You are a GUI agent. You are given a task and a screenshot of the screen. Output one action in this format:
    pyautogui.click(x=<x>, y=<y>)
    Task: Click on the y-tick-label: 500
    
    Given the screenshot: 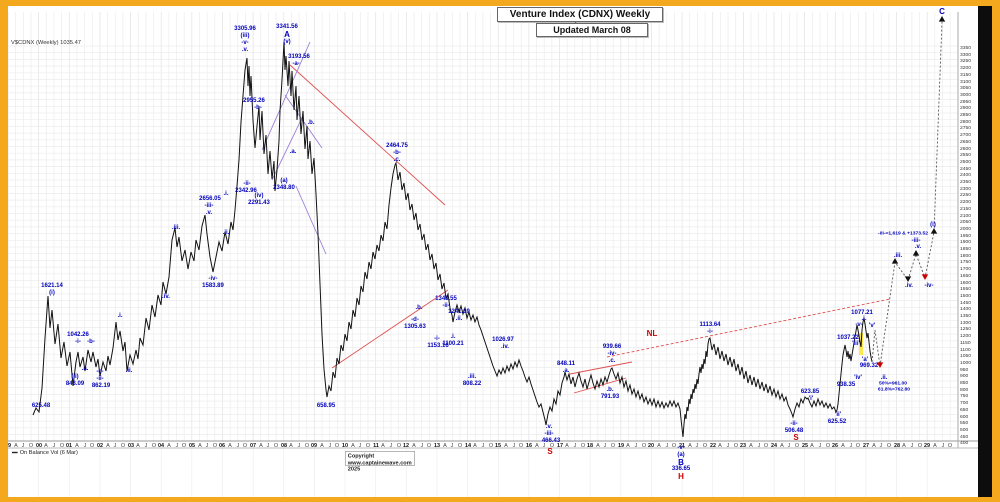 What is the action you would take?
    pyautogui.click(x=964, y=429)
    